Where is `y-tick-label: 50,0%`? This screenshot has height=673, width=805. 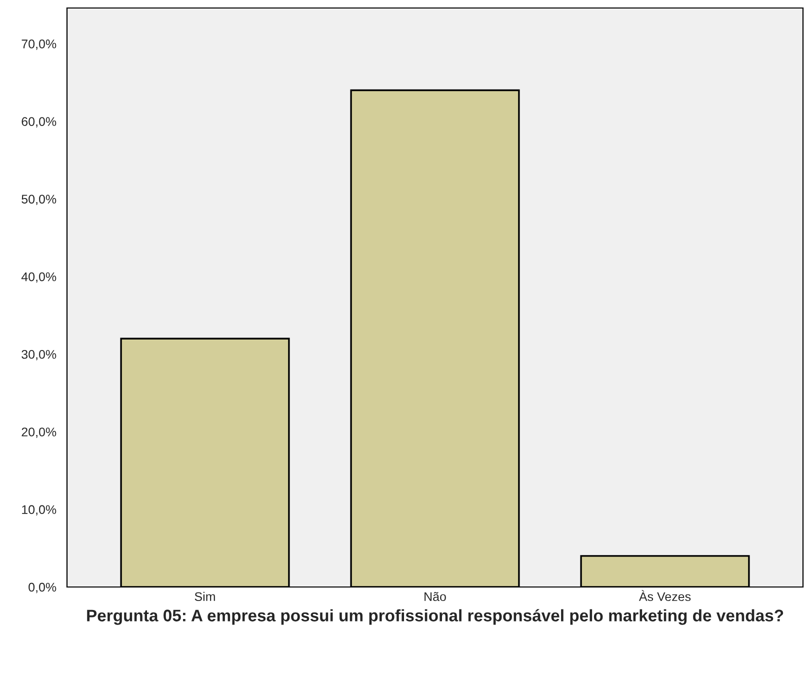 y-tick-label: 50,0% is located at coordinates (39, 200).